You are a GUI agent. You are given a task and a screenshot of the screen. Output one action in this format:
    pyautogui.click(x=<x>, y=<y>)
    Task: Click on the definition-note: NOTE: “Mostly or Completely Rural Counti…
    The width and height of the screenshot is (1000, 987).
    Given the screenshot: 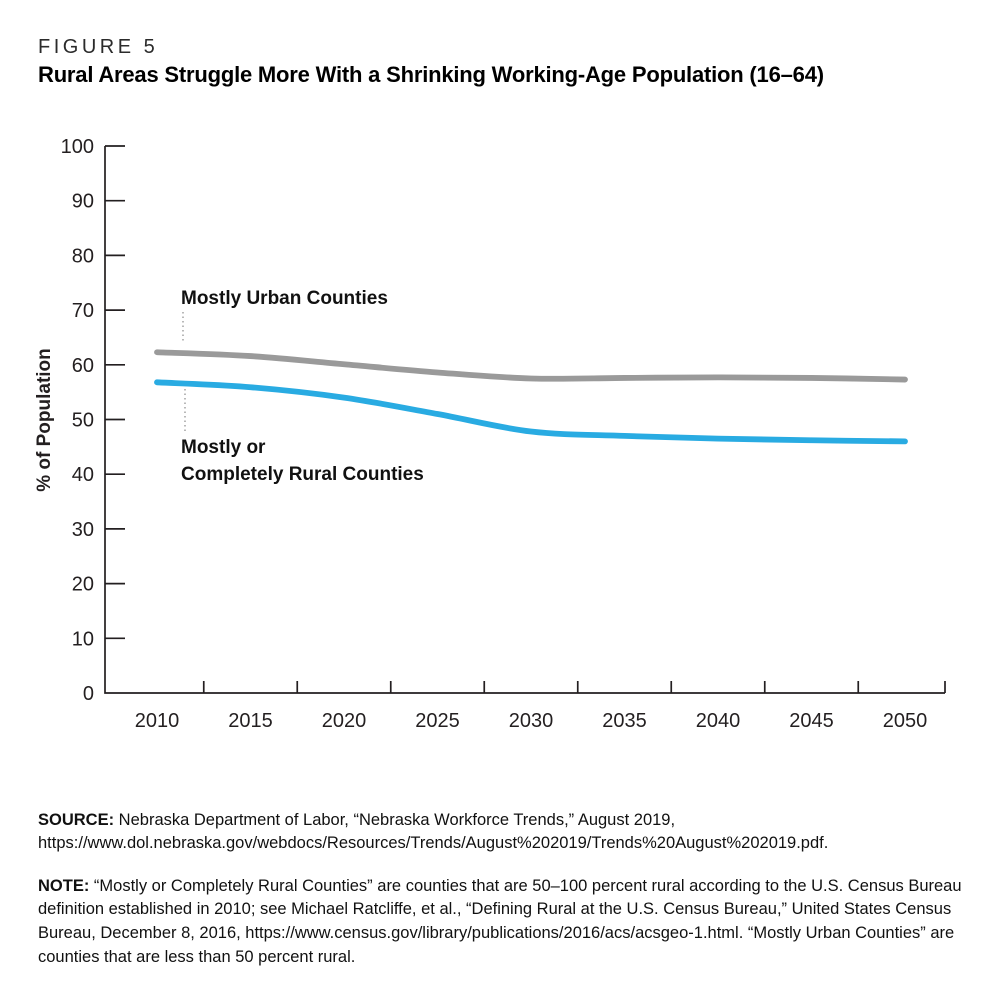 What is the action you would take?
    pyautogui.click(x=504, y=923)
    